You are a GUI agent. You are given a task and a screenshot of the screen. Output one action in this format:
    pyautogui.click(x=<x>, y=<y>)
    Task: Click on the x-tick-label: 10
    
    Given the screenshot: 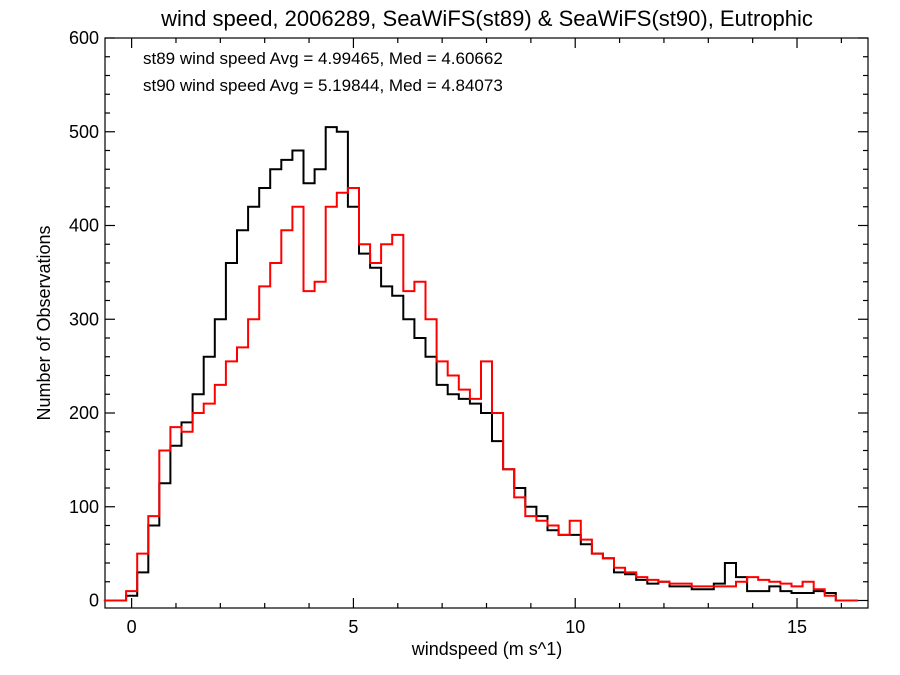 What is the action you would take?
    pyautogui.click(x=575, y=627)
    